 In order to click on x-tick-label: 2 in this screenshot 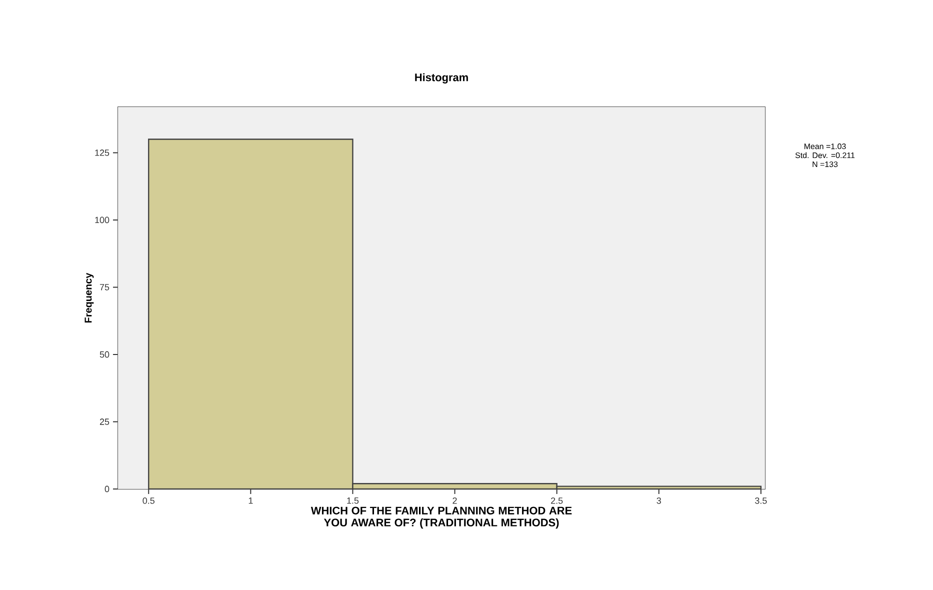, I will do `click(454, 501)`.